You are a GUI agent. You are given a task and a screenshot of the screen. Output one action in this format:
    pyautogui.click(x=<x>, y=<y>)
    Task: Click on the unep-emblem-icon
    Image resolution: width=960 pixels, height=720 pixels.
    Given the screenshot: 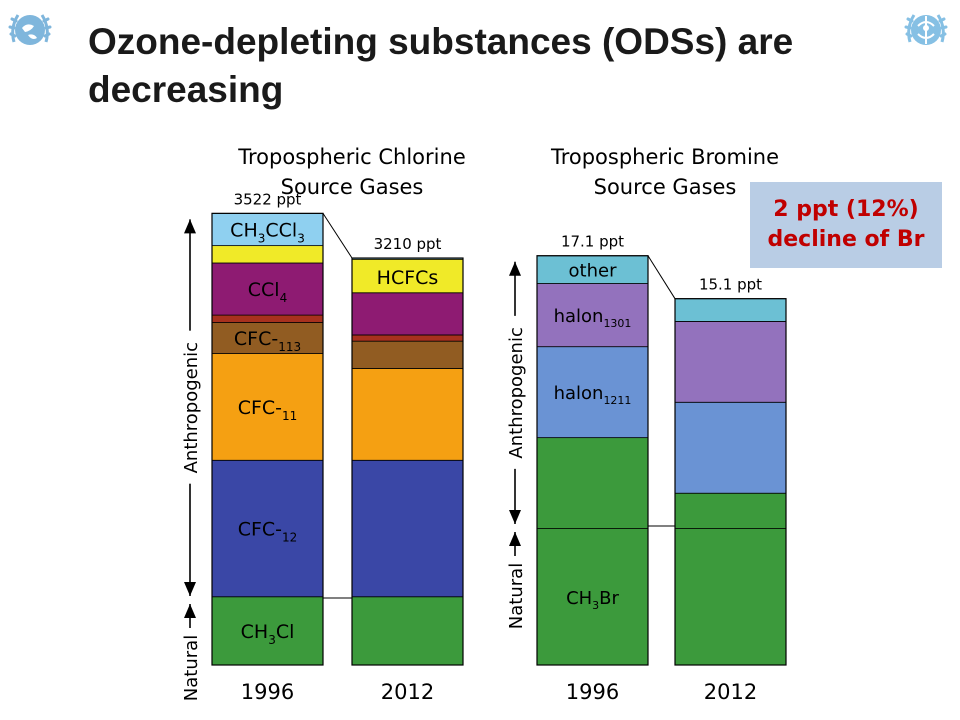 What is the action you would take?
    pyautogui.click(x=926, y=29)
    